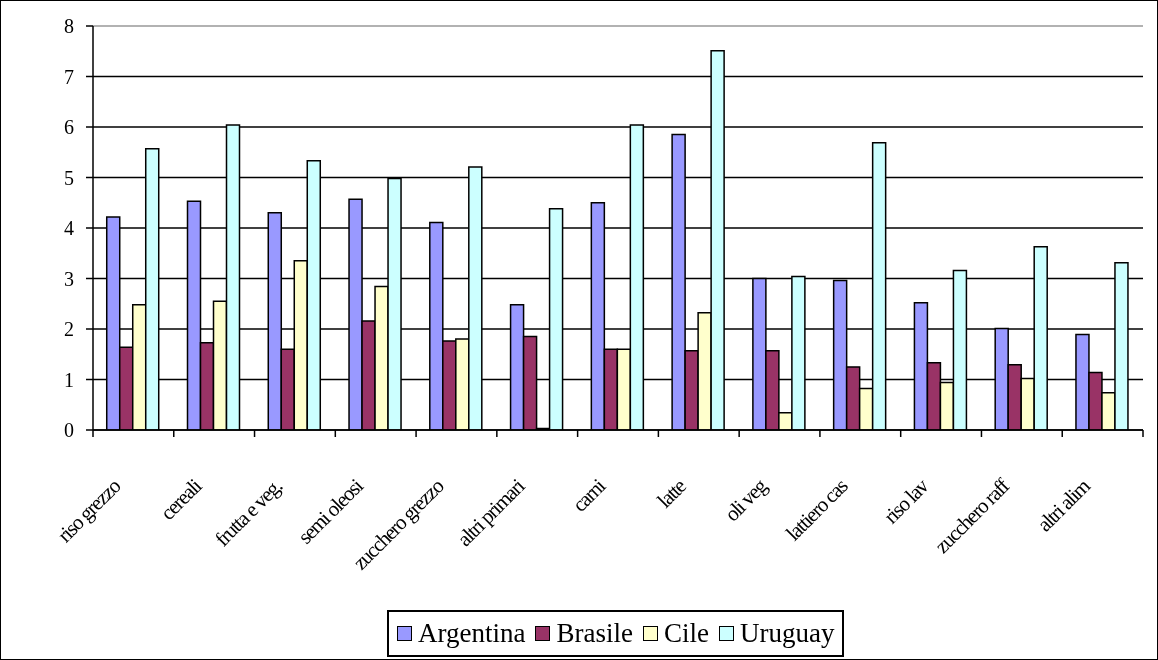 Image resolution: width=1158 pixels, height=660 pixels. I want to click on y-tick-label: 6, so click(69, 127).